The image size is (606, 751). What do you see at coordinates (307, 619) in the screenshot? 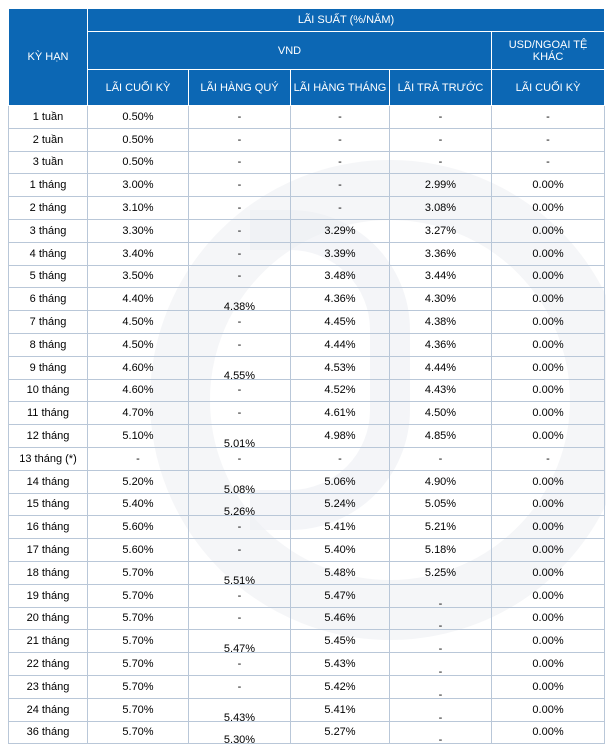
I see `table-row: 20 tháng 5.70% -5.46% -0.00%` at bounding box center [307, 619].